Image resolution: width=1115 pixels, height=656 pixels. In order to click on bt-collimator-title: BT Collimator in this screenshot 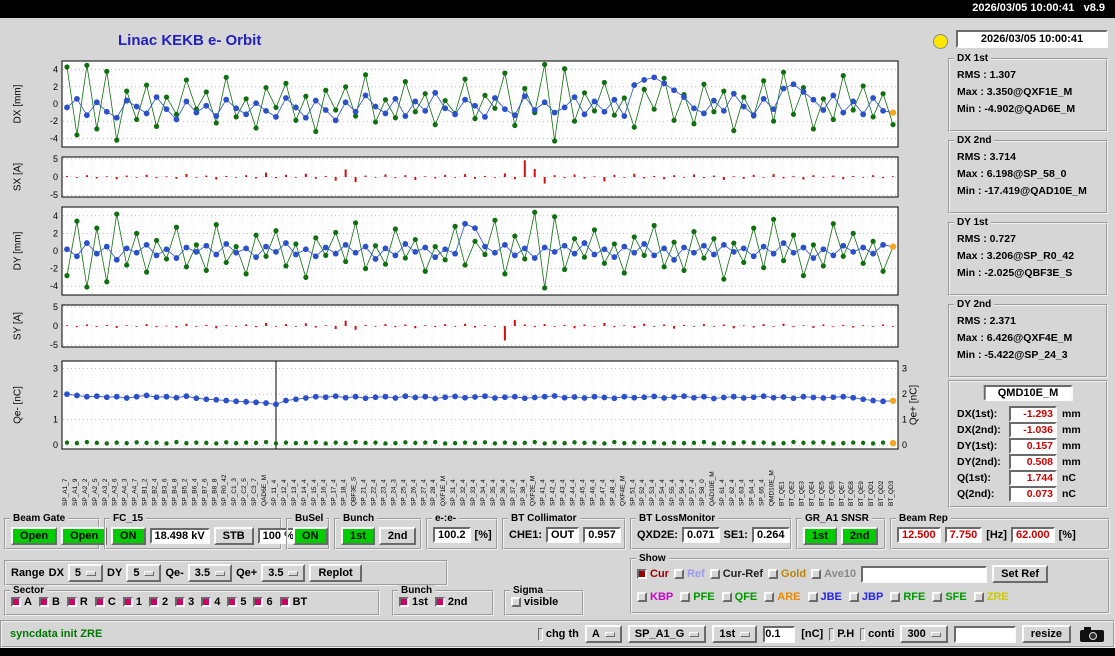, I will do `click(544, 518)`.